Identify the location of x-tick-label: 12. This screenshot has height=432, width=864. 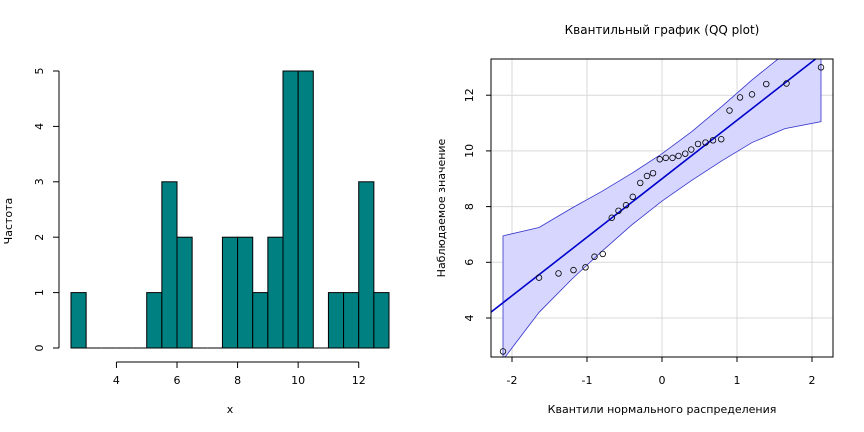
(359, 380).